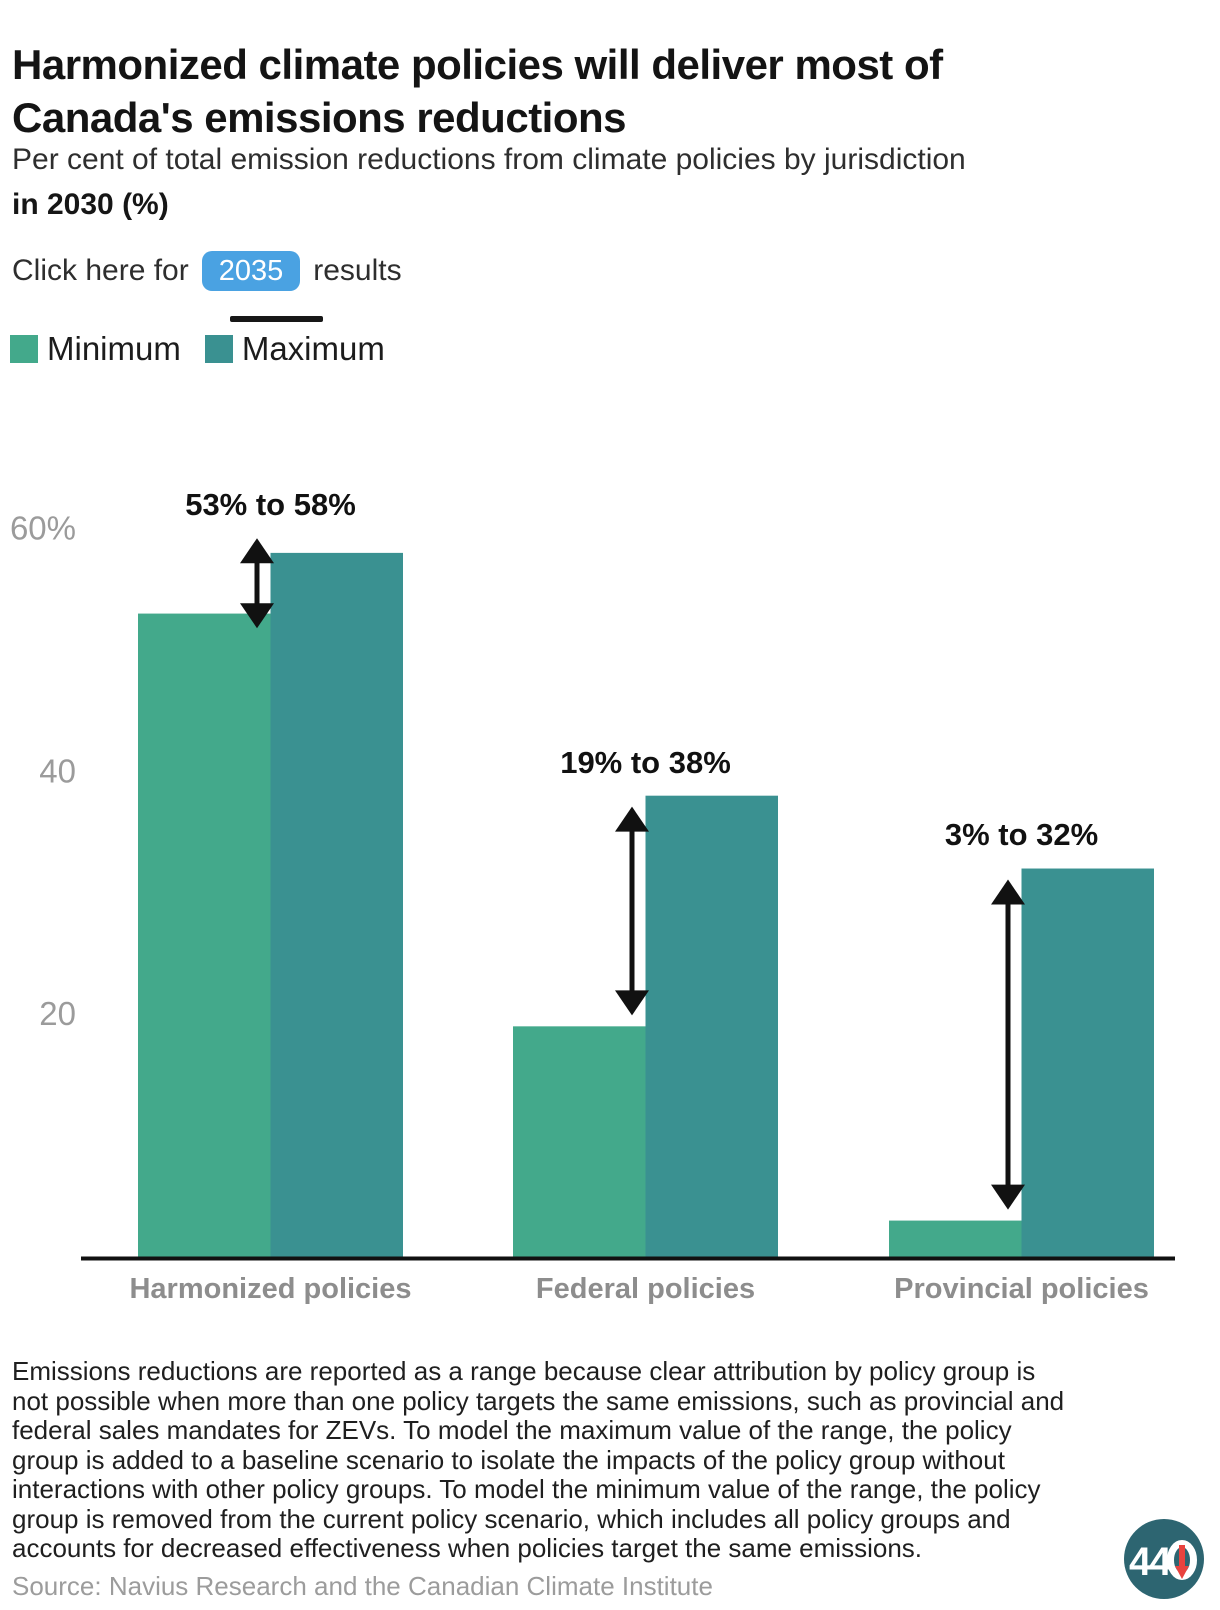 The height and width of the screenshot is (1610, 1220). What do you see at coordinates (257, 616) in the screenshot?
I see `range-arrow-bottom-head-harmonized-policies` at bounding box center [257, 616].